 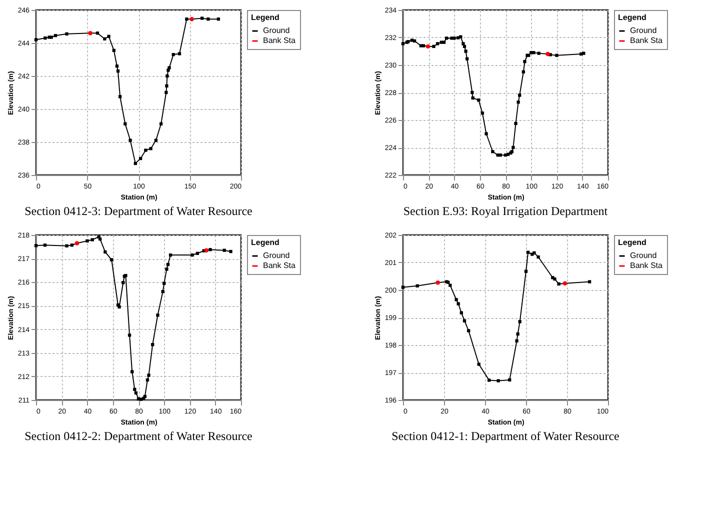 I want to click on text: Section 0412-2: Department of Water Resource, so click(x=138, y=436).